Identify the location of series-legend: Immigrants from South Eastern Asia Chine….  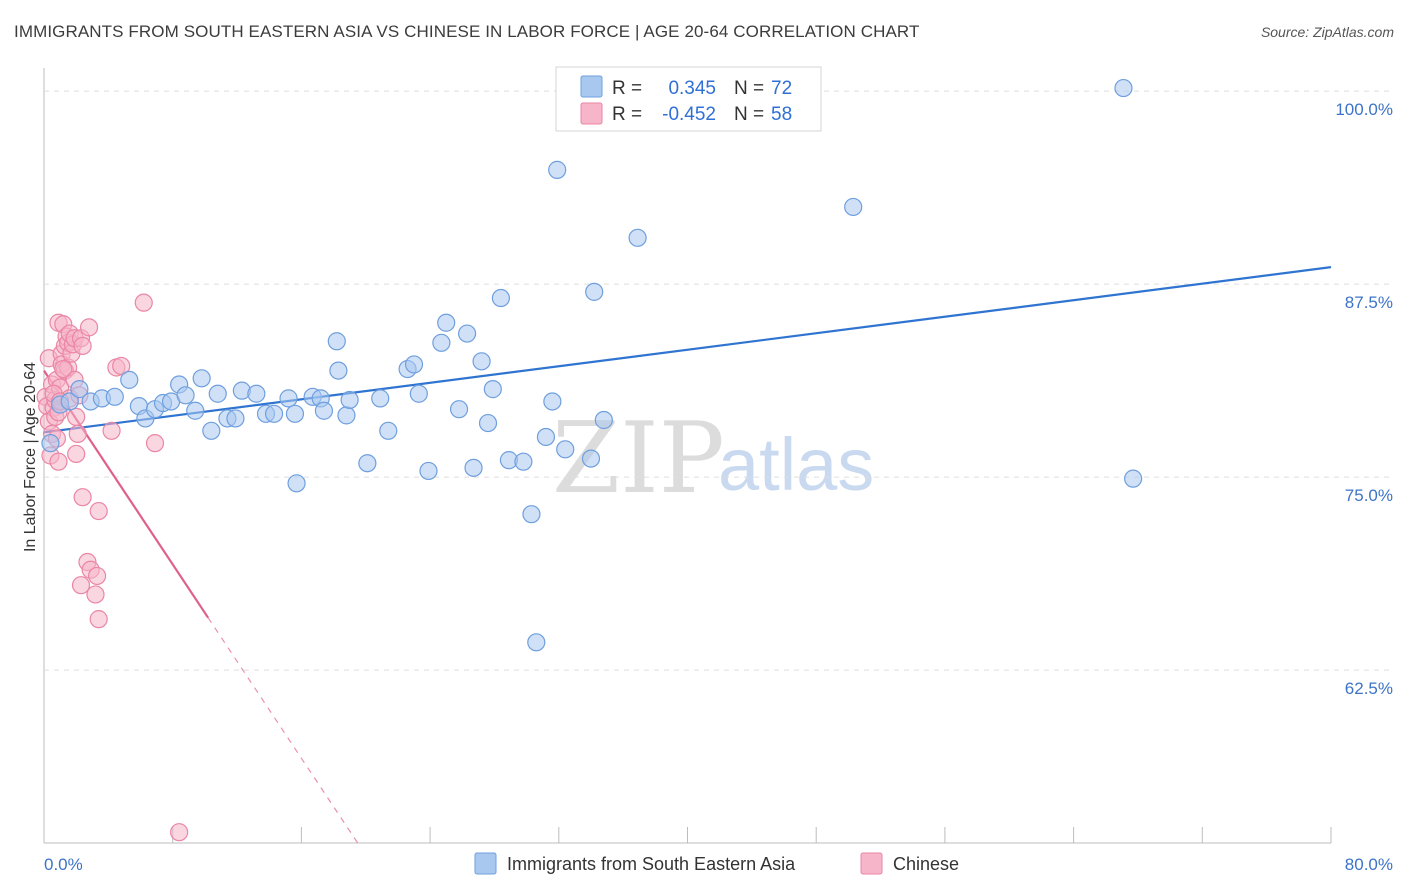
(716, 863).